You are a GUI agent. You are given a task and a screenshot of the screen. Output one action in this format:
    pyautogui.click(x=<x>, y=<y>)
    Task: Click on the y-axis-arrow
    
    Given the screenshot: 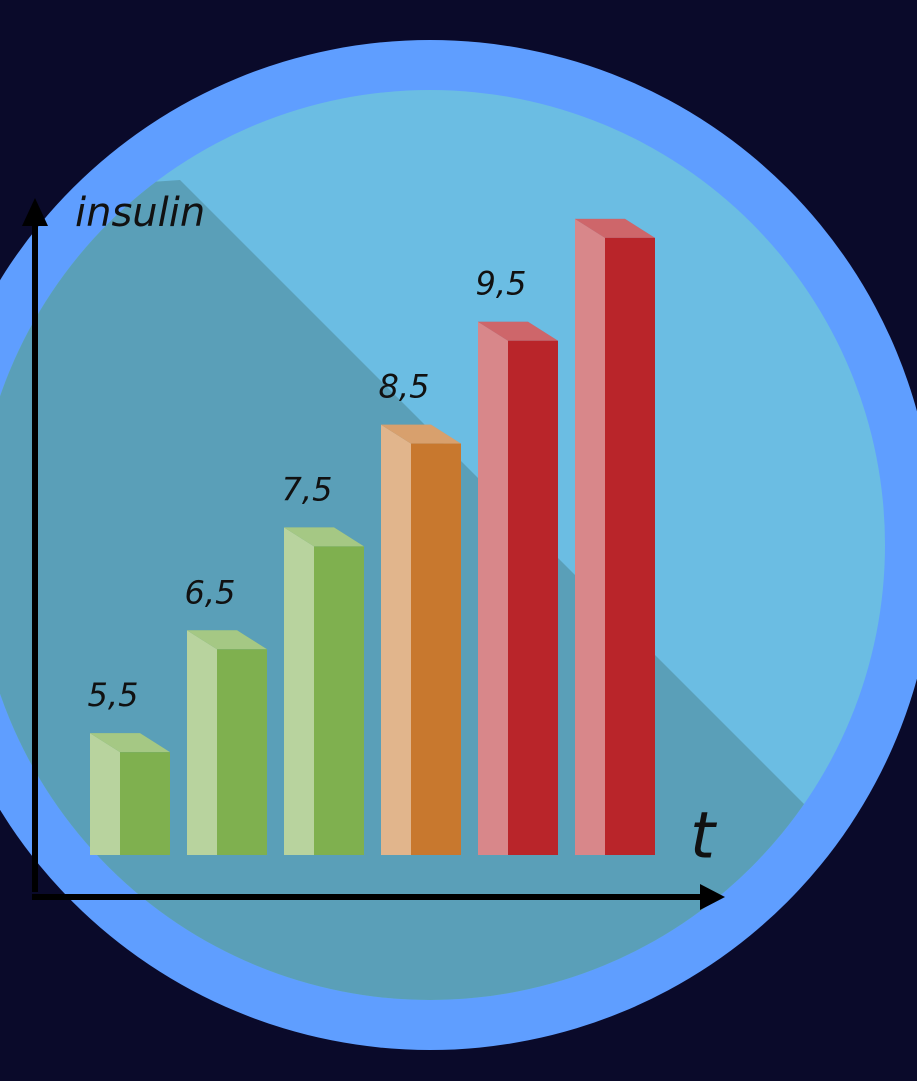 What is the action you would take?
    pyautogui.click(x=35, y=212)
    